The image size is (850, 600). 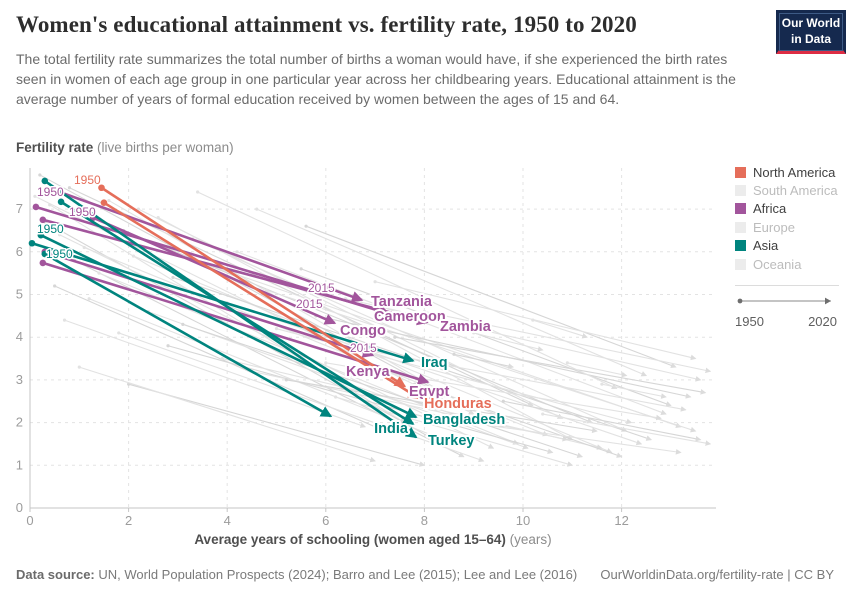 I want to click on country-label-tanzania: Tanzania, so click(x=402, y=302).